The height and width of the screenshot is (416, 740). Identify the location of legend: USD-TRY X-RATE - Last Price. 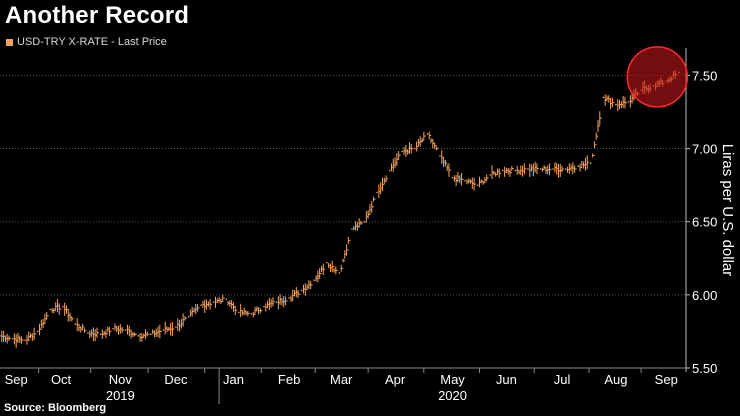
(86, 42).